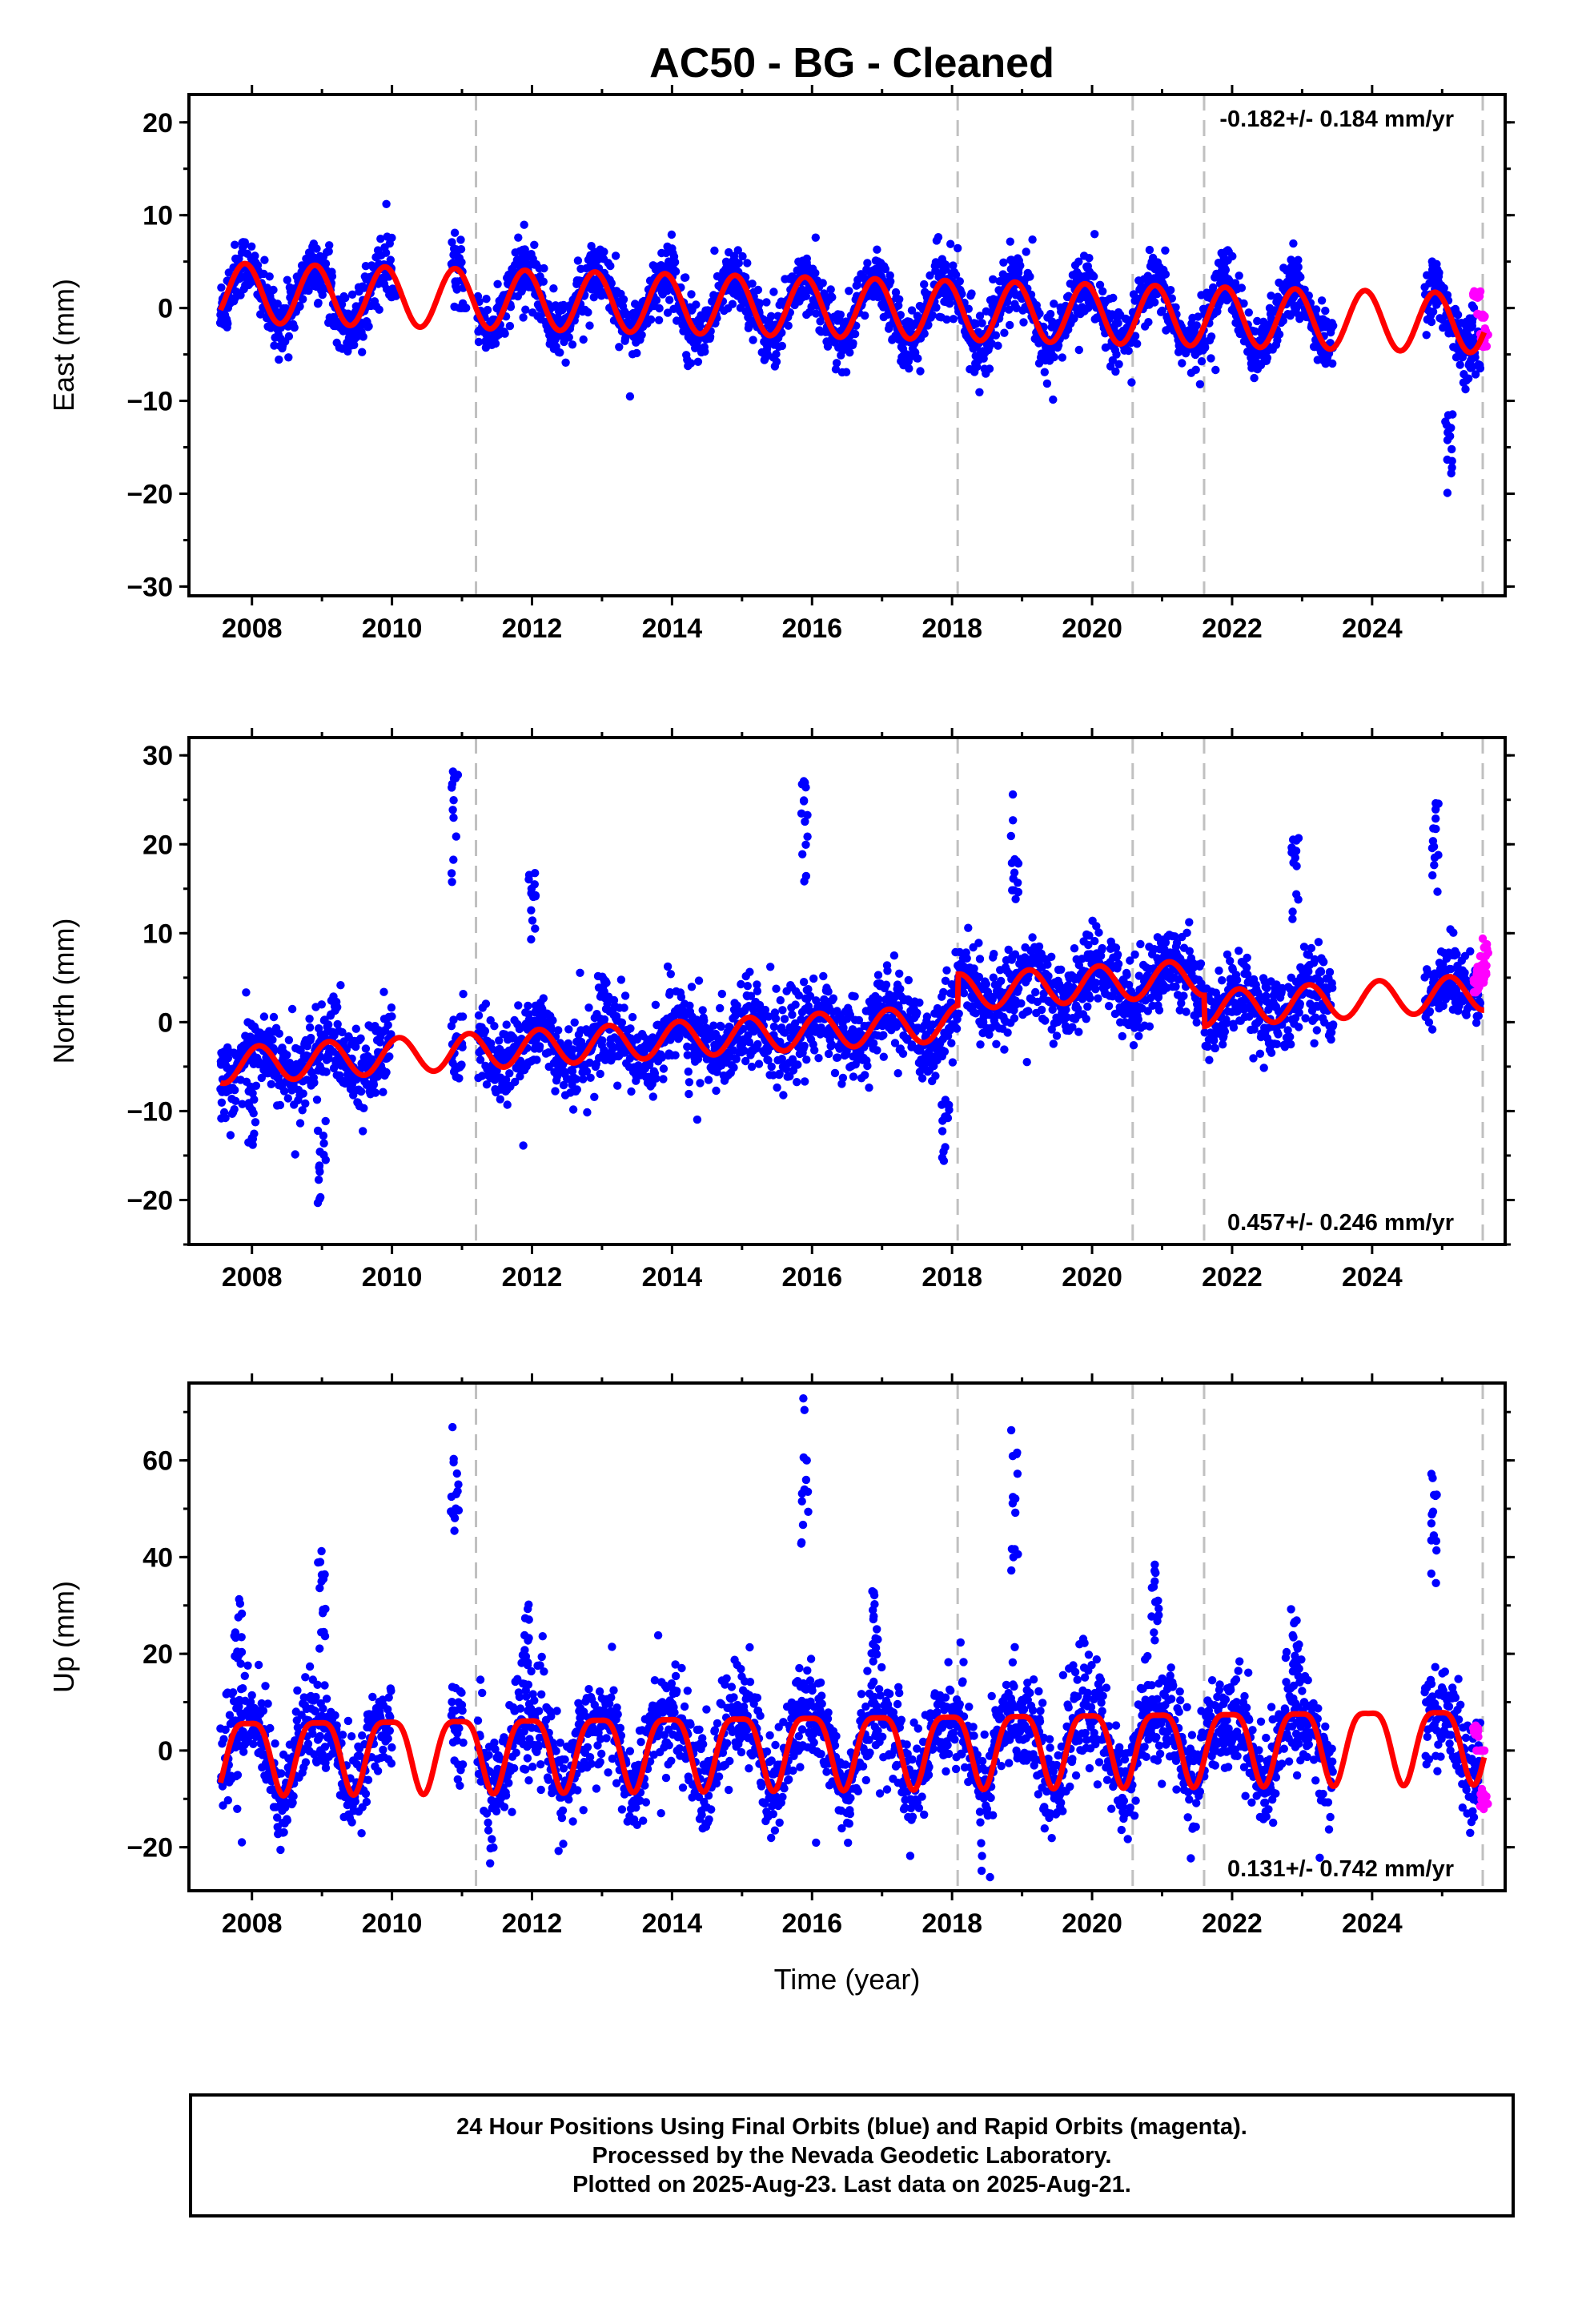  I want to click on y-tick-label: −20, so click(149, 494).